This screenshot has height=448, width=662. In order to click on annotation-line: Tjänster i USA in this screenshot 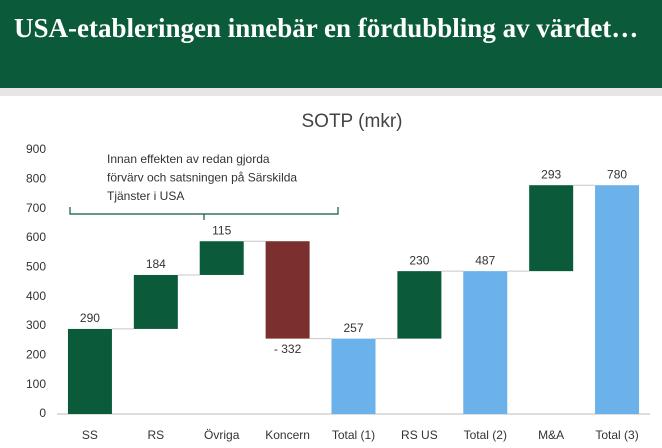, I will do `click(145, 196)`.